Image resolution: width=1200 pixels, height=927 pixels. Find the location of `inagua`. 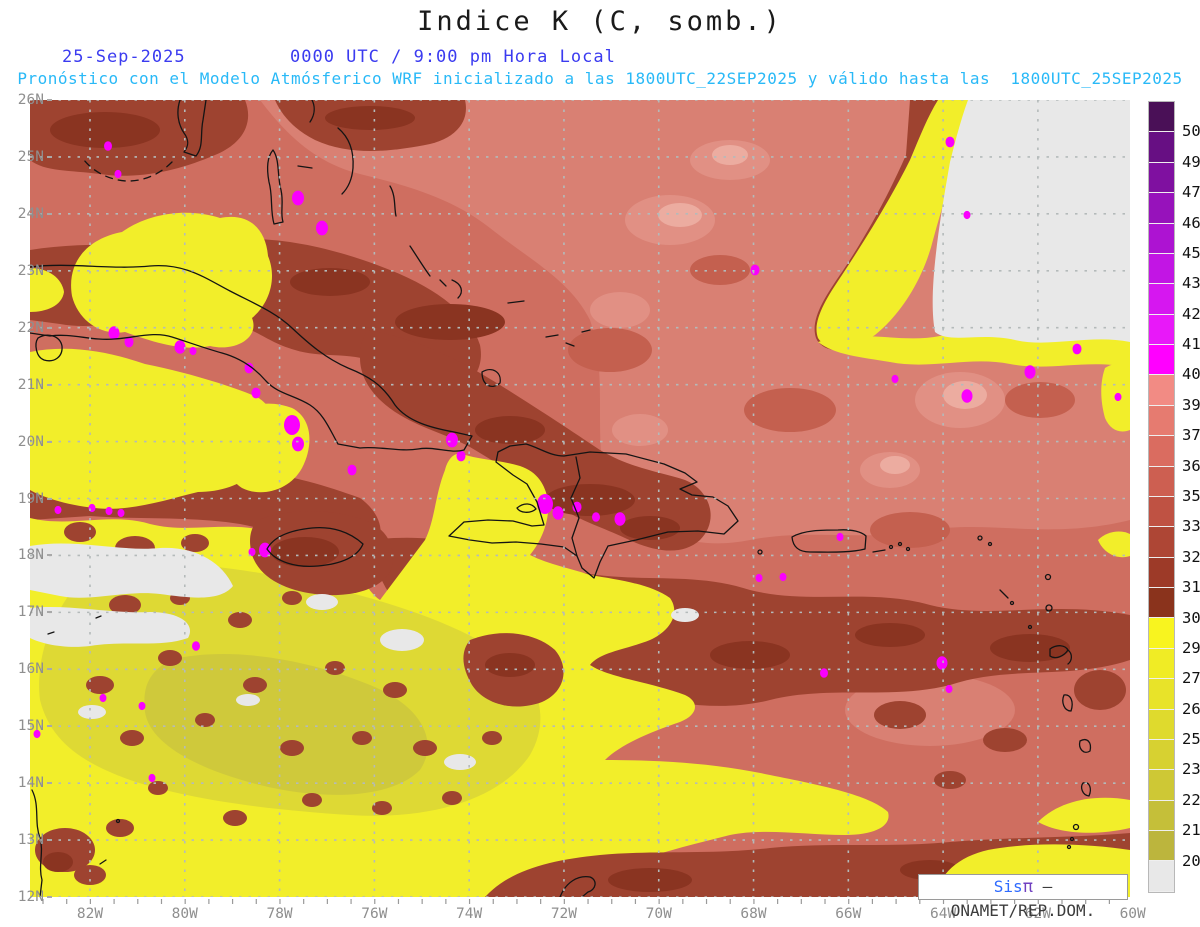

inagua is located at coordinates (491, 377).